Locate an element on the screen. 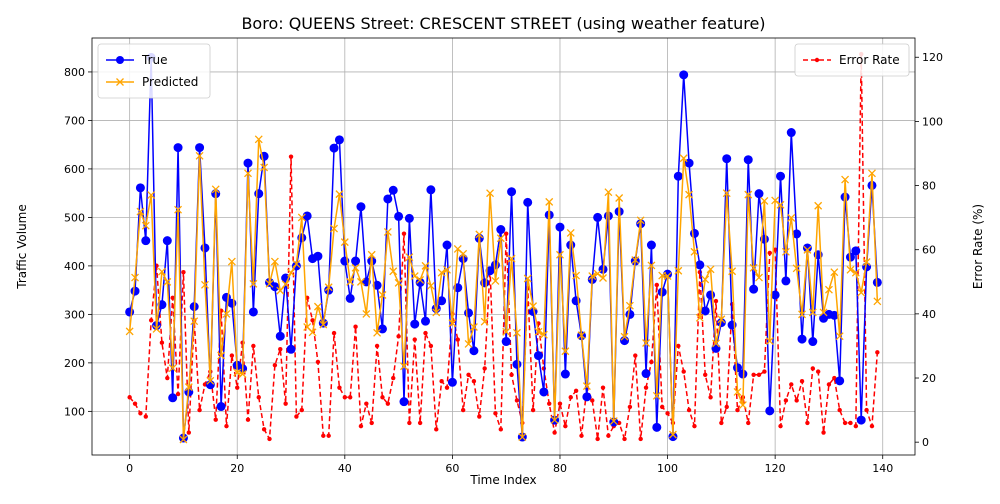 Image resolution: width=1000 pixels, height=504 pixels. y-left-tick-label: 100 is located at coordinates (74, 411).